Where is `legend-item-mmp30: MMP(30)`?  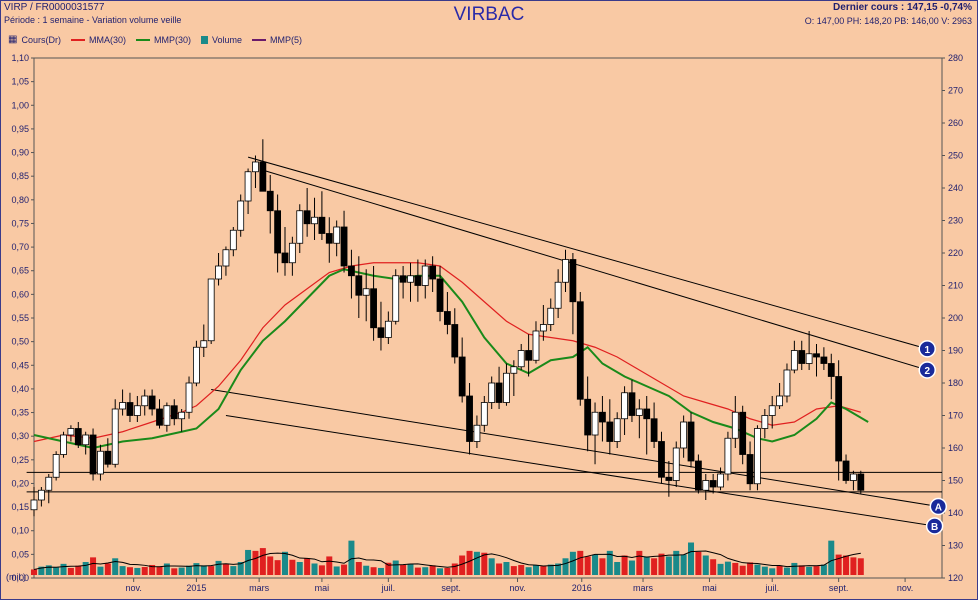 legend-item-mmp30: MMP(30) is located at coordinates (163, 40).